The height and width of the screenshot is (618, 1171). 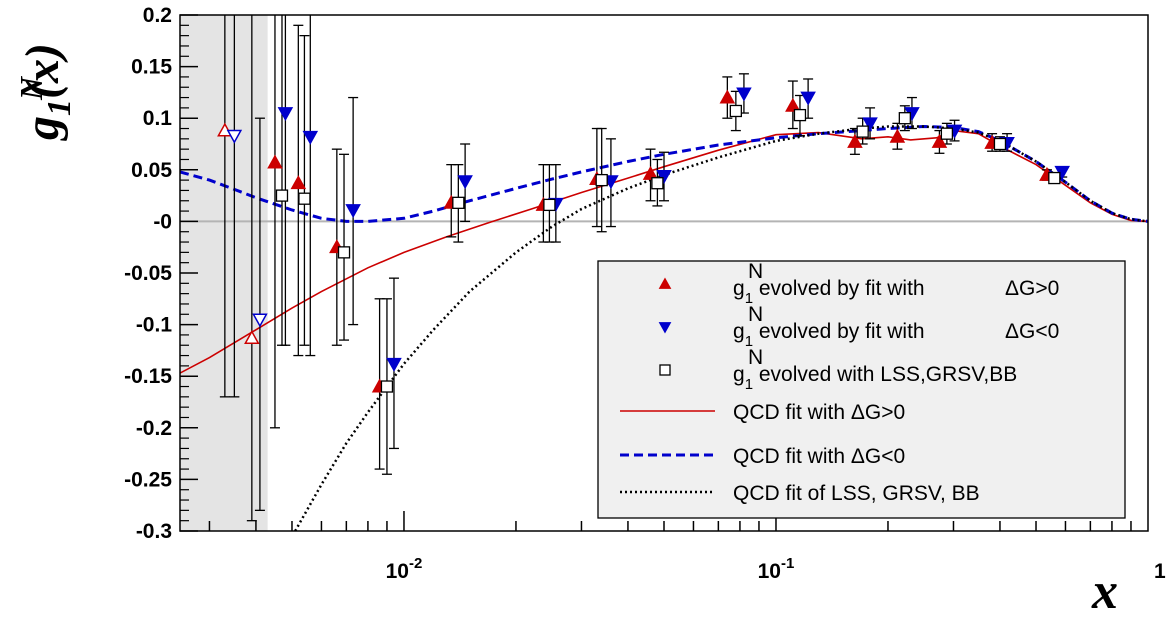 I want to click on legend-label: QCD fit with ΔG<0, so click(x=819, y=456).